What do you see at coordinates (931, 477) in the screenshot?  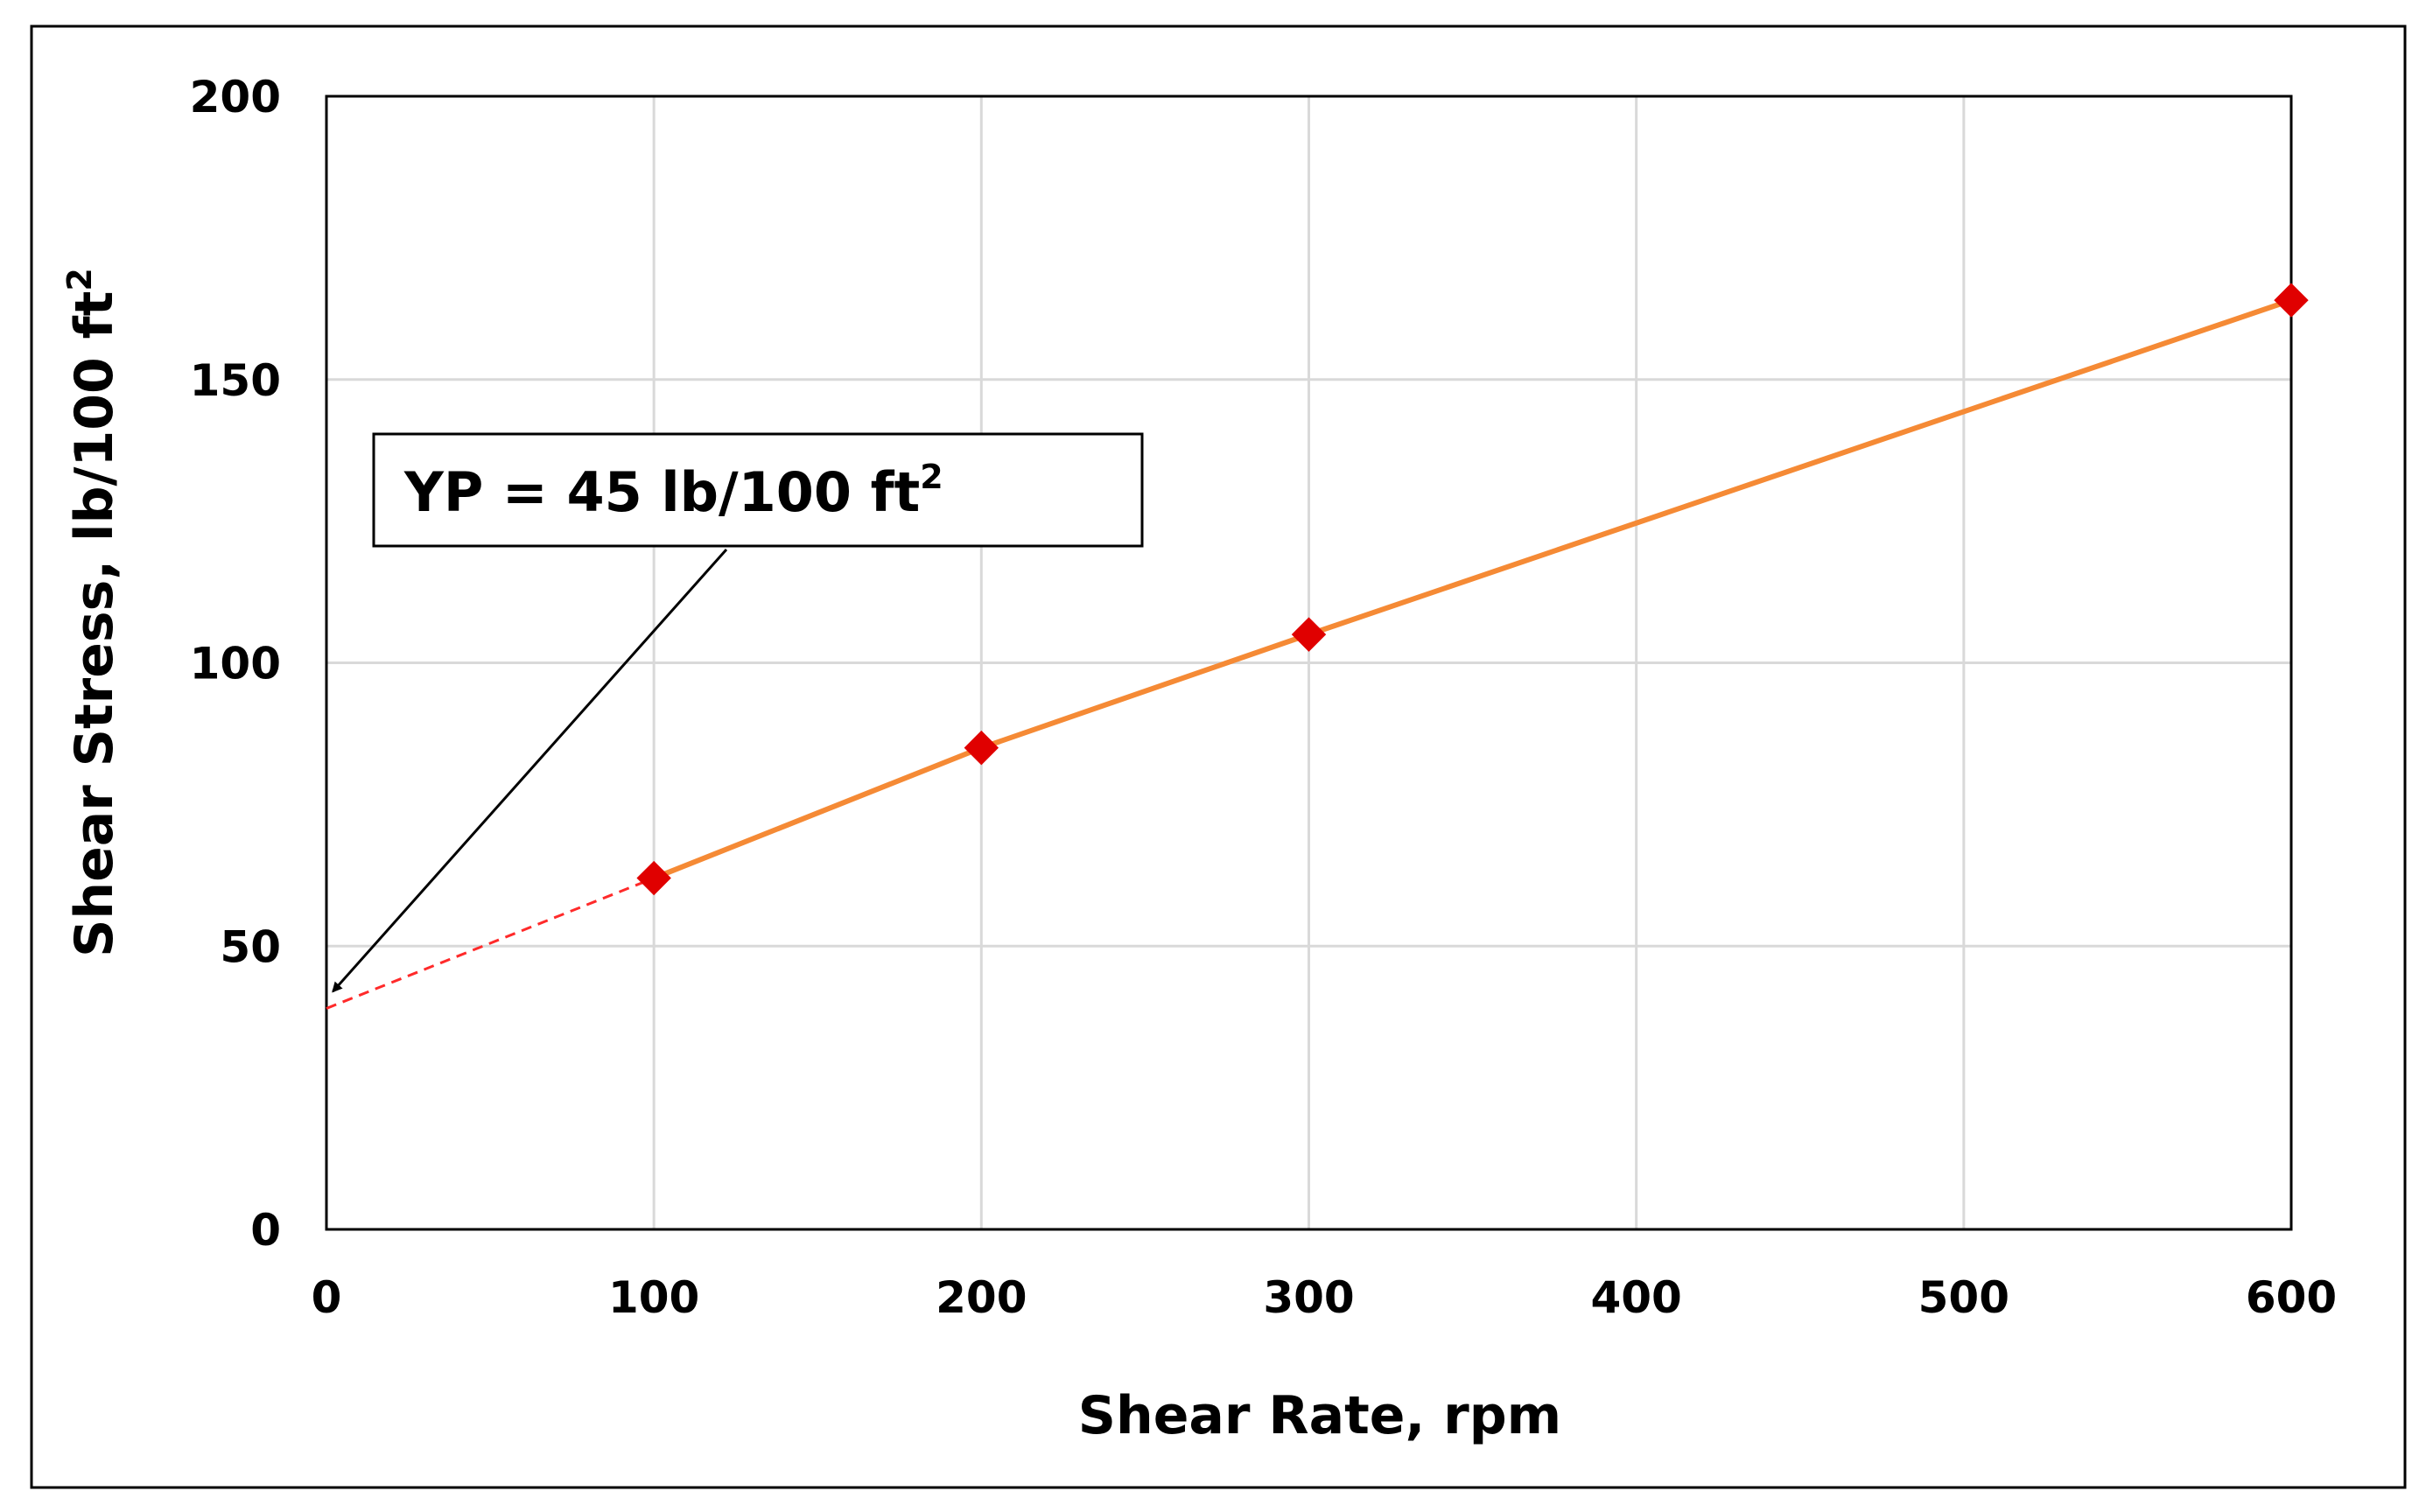 I see `annotation-text-sup: 2` at bounding box center [931, 477].